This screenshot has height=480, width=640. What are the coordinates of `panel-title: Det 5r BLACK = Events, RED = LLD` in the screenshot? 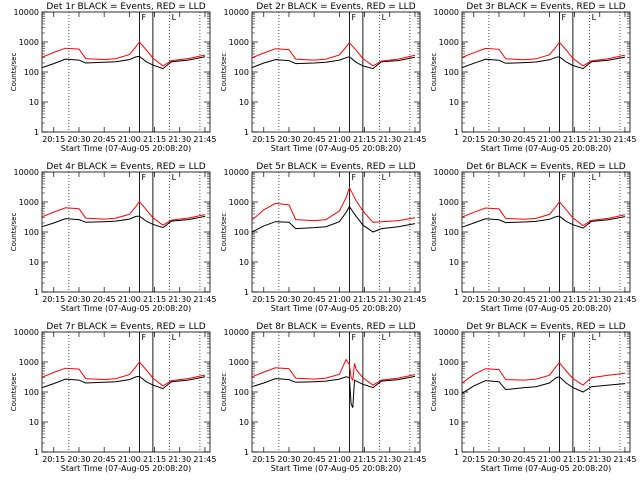 It's located at (335, 167).